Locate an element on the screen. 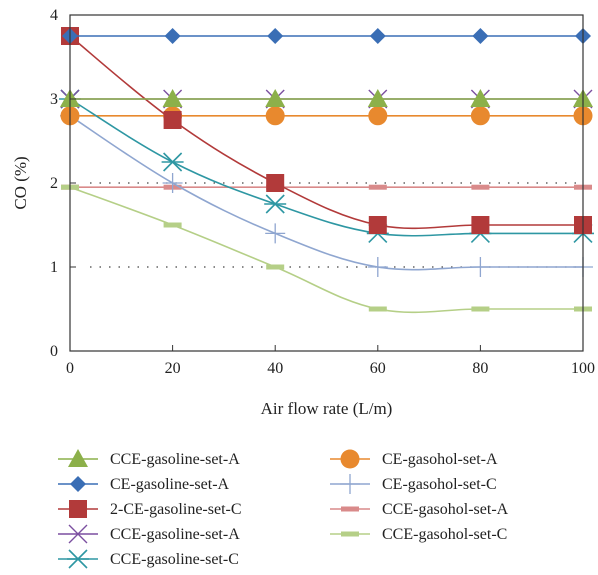  y-axis-ticks: 0 1 2 3 4 is located at coordinates (63, 183).